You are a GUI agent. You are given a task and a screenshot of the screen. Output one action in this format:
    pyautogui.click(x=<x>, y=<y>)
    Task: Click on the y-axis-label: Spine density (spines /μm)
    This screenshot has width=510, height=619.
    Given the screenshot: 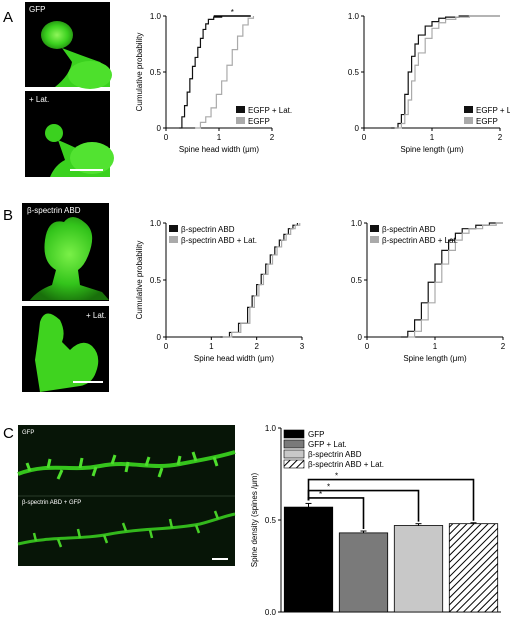 What is the action you would take?
    pyautogui.click(x=254, y=519)
    